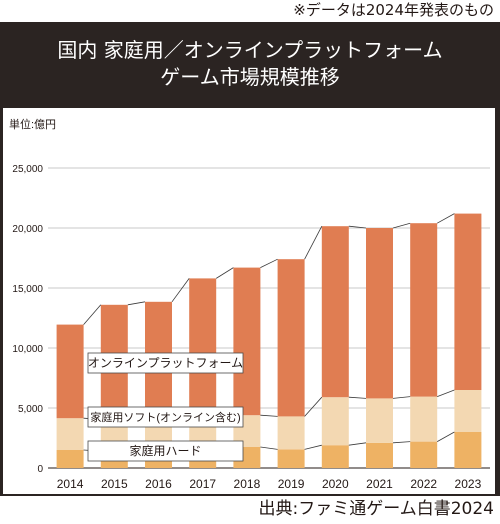 The height and width of the screenshot is (524, 500). What do you see at coordinates (27, 229) in the screenshot?
I see `y-tick-label: 20,000` at bounding box center [27, 229].